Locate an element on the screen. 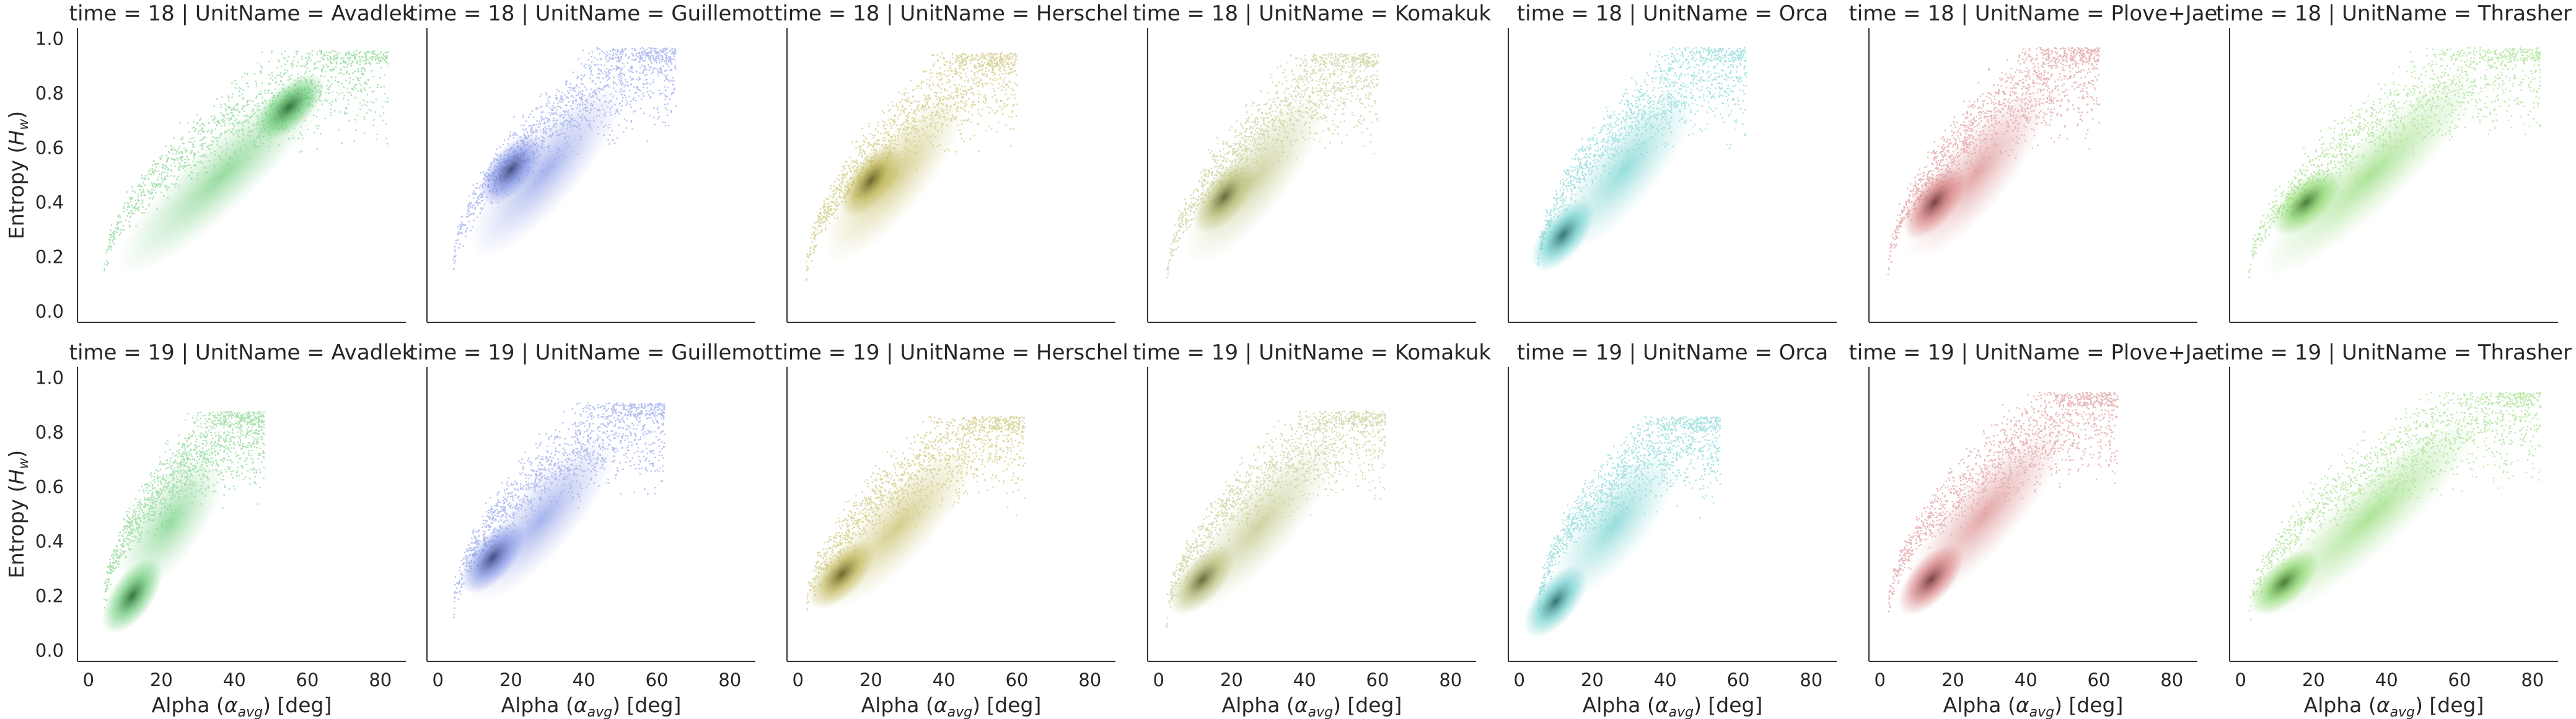 This screenshot has height=719, width=2576. facet-title: time = 18 | UnitName = Komakuk is located at coordinates (1312, 13).